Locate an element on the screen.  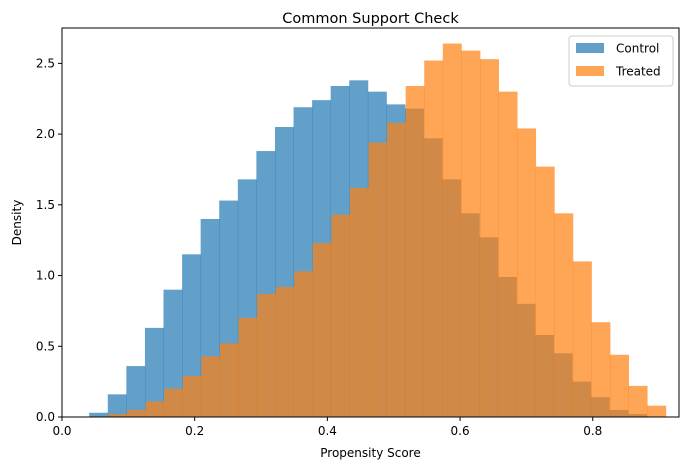
x-axis-label: Propensity Score is located at coordinates (370, 453).